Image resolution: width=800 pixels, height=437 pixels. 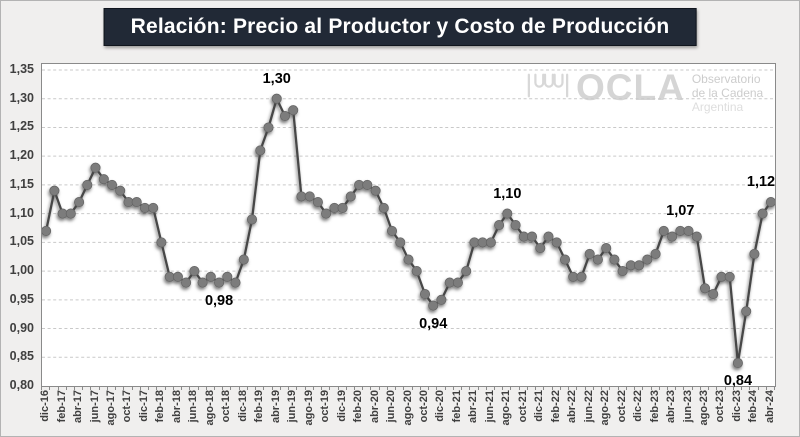 What do you see at coordinates (209, 408) in the screenshot?
I see `x-axis-tick-label: ago-18` at bounding box center [209, 408].